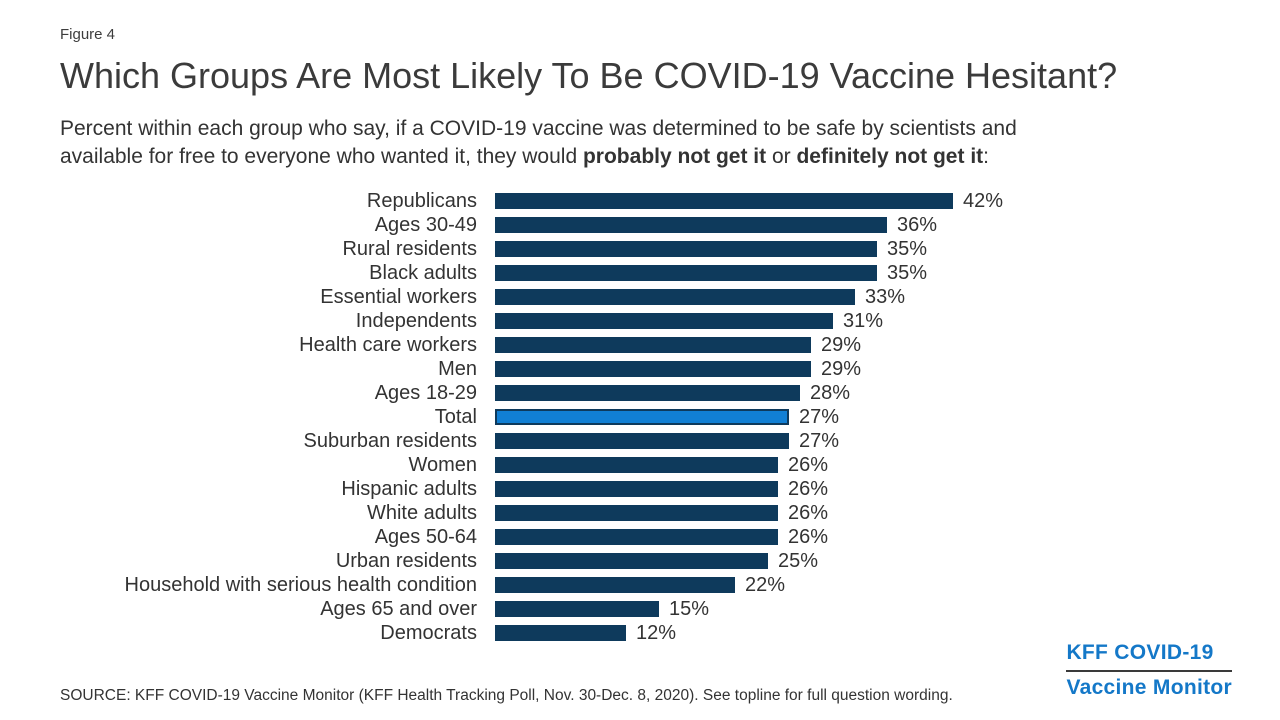 The image size is (1280, 720). Describe the element at coordinates (409, 248) in the screenshot. I see `bar-label: Rural residents` at that location.